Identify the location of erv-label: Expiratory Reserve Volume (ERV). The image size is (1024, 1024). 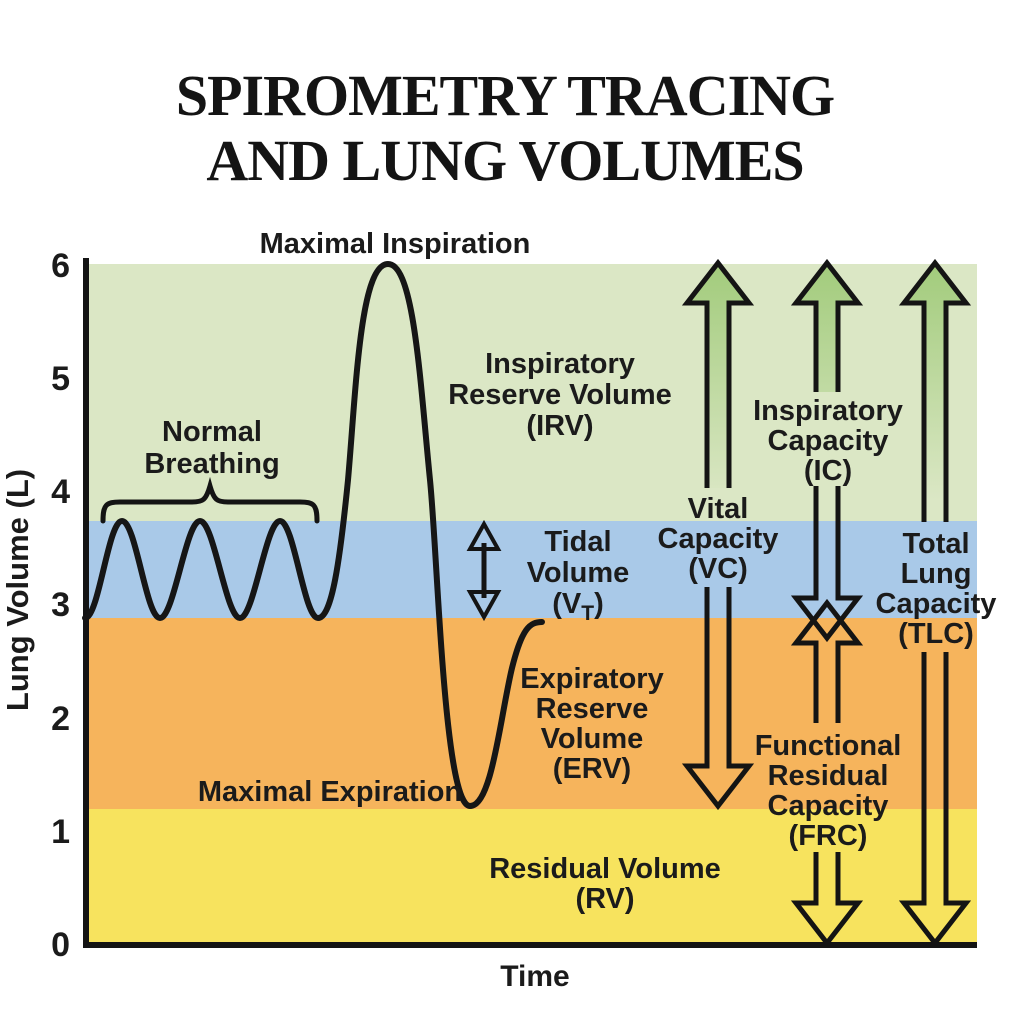
(591, 724).